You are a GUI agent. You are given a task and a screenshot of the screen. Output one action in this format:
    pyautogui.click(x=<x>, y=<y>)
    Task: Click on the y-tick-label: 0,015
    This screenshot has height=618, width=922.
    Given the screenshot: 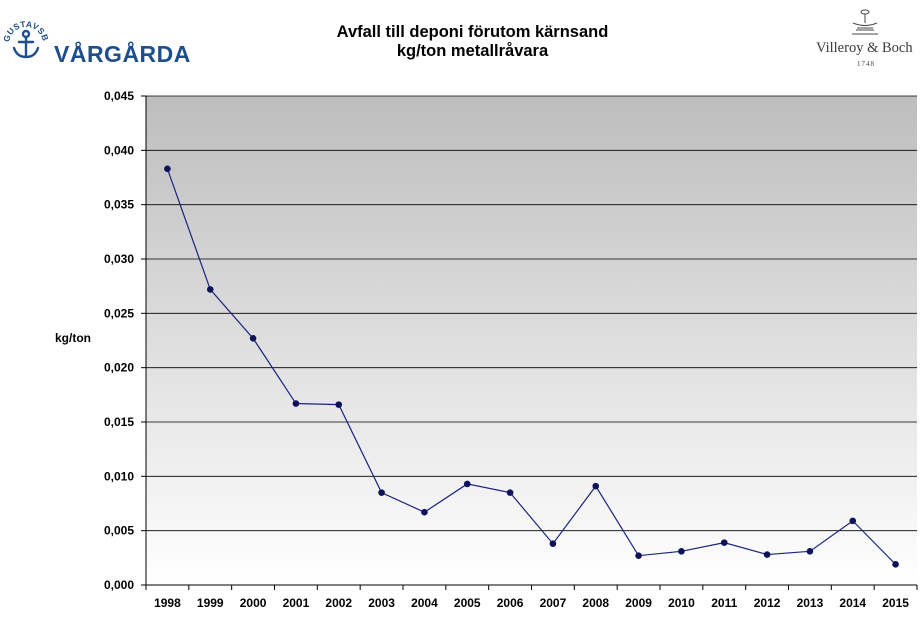 What is the action you would take?
    pyautogui.click(x=119, y=422)
    